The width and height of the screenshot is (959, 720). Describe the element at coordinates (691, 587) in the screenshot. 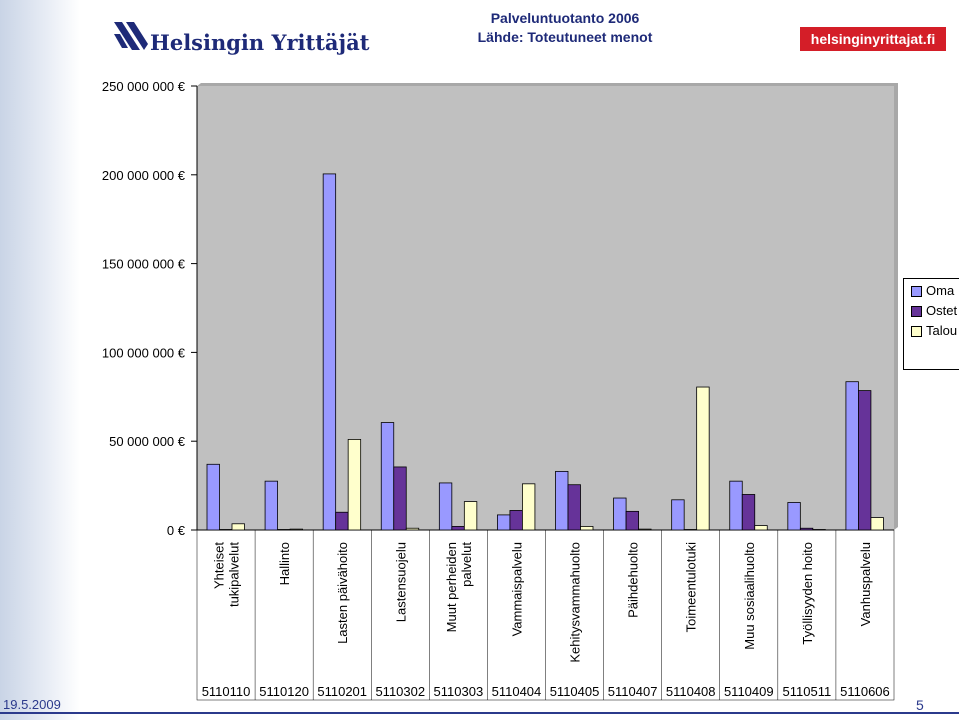

I see `category-label: Toimeentulotuki` at that location.